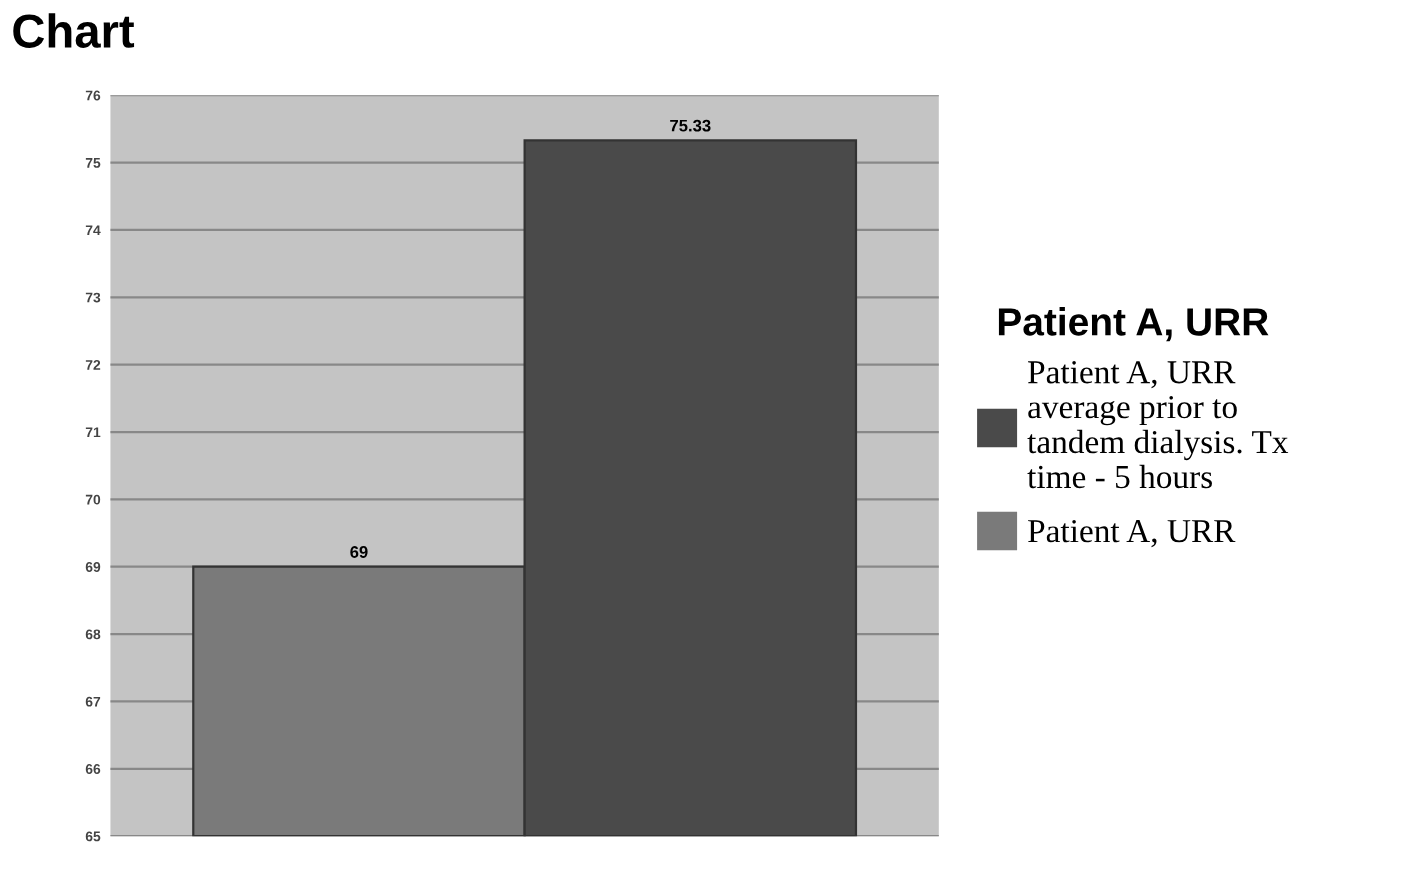  I want to click on legend-label: Patient A, URR average prior to tandem dialysis. Tx time - 5 hours, so click(1158, 425).